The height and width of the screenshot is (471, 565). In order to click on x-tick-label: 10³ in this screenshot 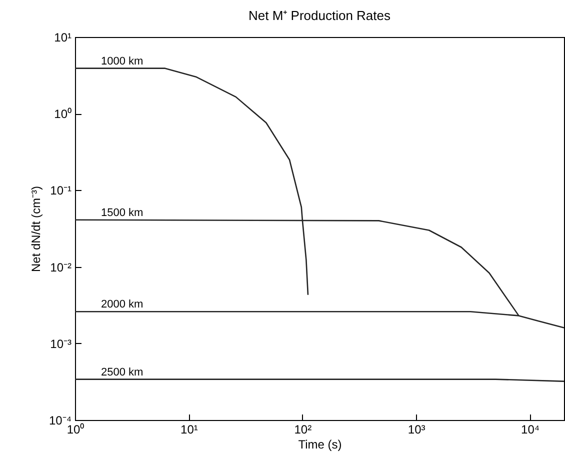, I will do `click(417, 429)`.